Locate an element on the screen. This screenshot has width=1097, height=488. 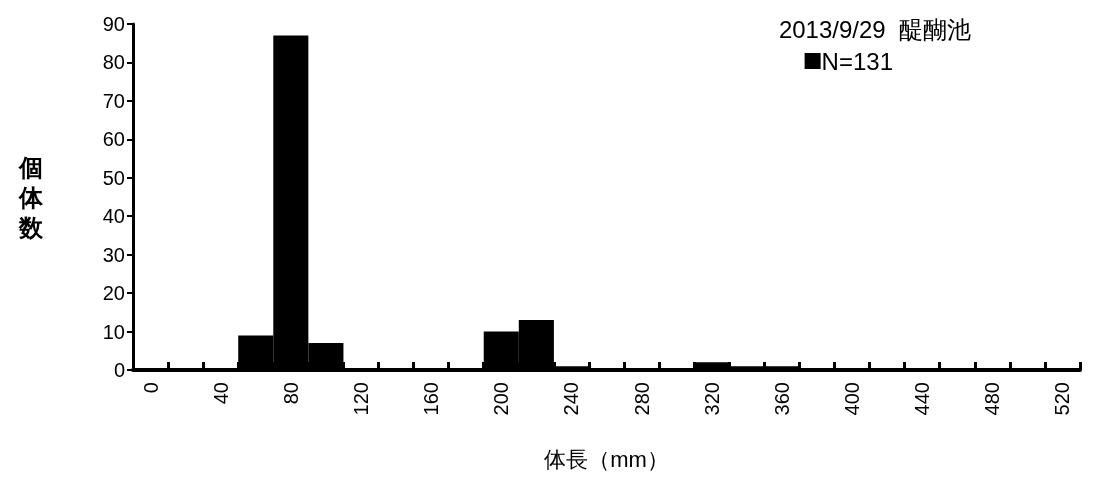
x-tick-label: 120 is located at coordinates (360, 399).